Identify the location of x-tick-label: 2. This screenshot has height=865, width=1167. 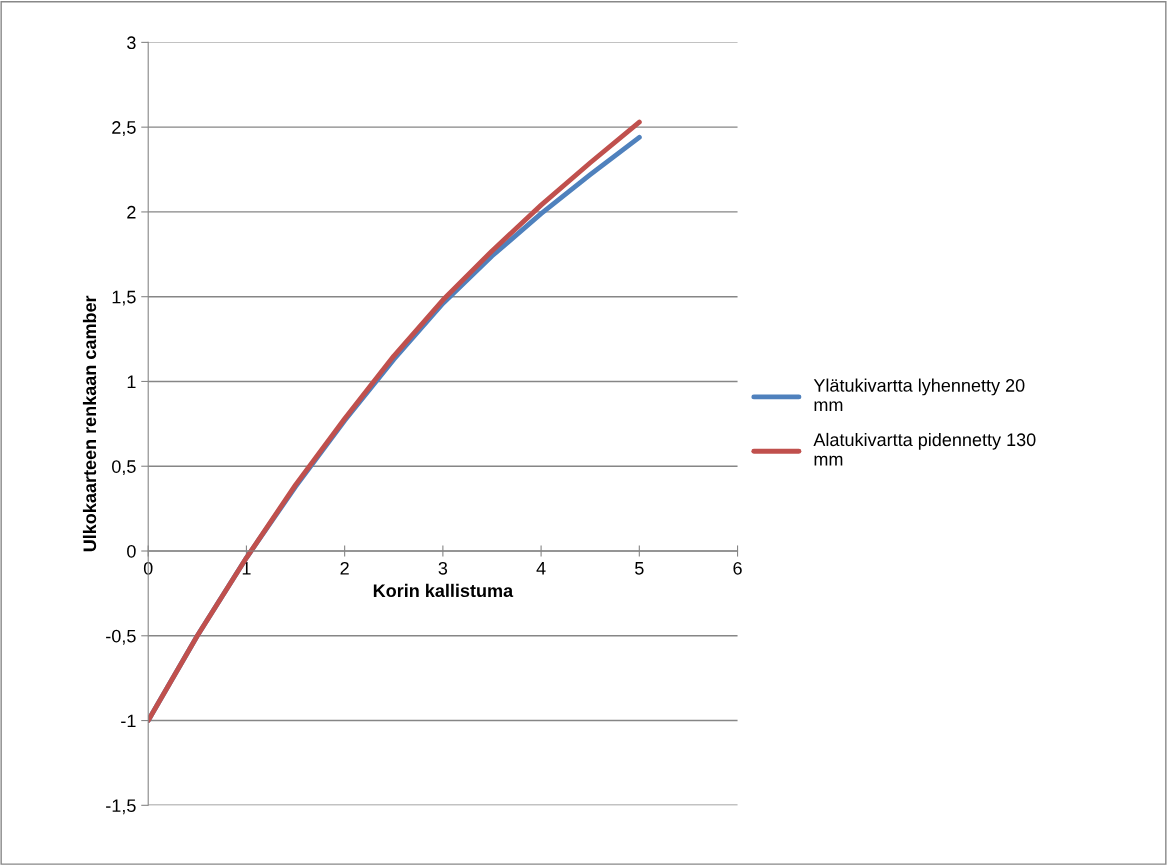
(344, 568).